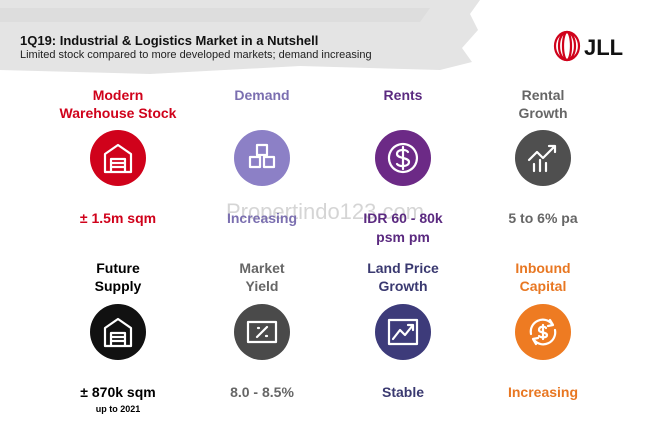  What do you see at coordinates (117, 392) in the screenshot?
I see `tile-value: ± 870k sqm` at bounding box center [117, 392].